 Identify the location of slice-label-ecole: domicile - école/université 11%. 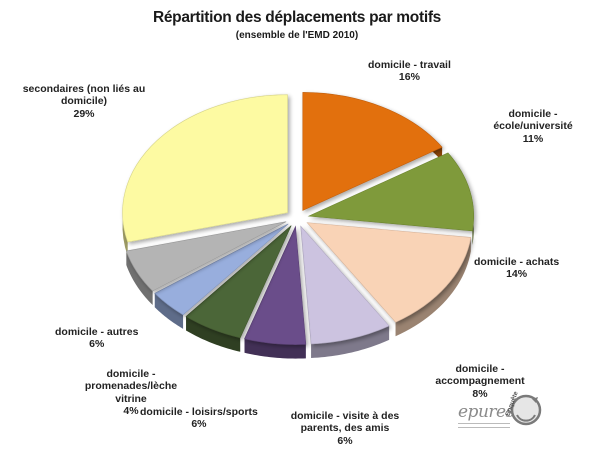
(533, 126).